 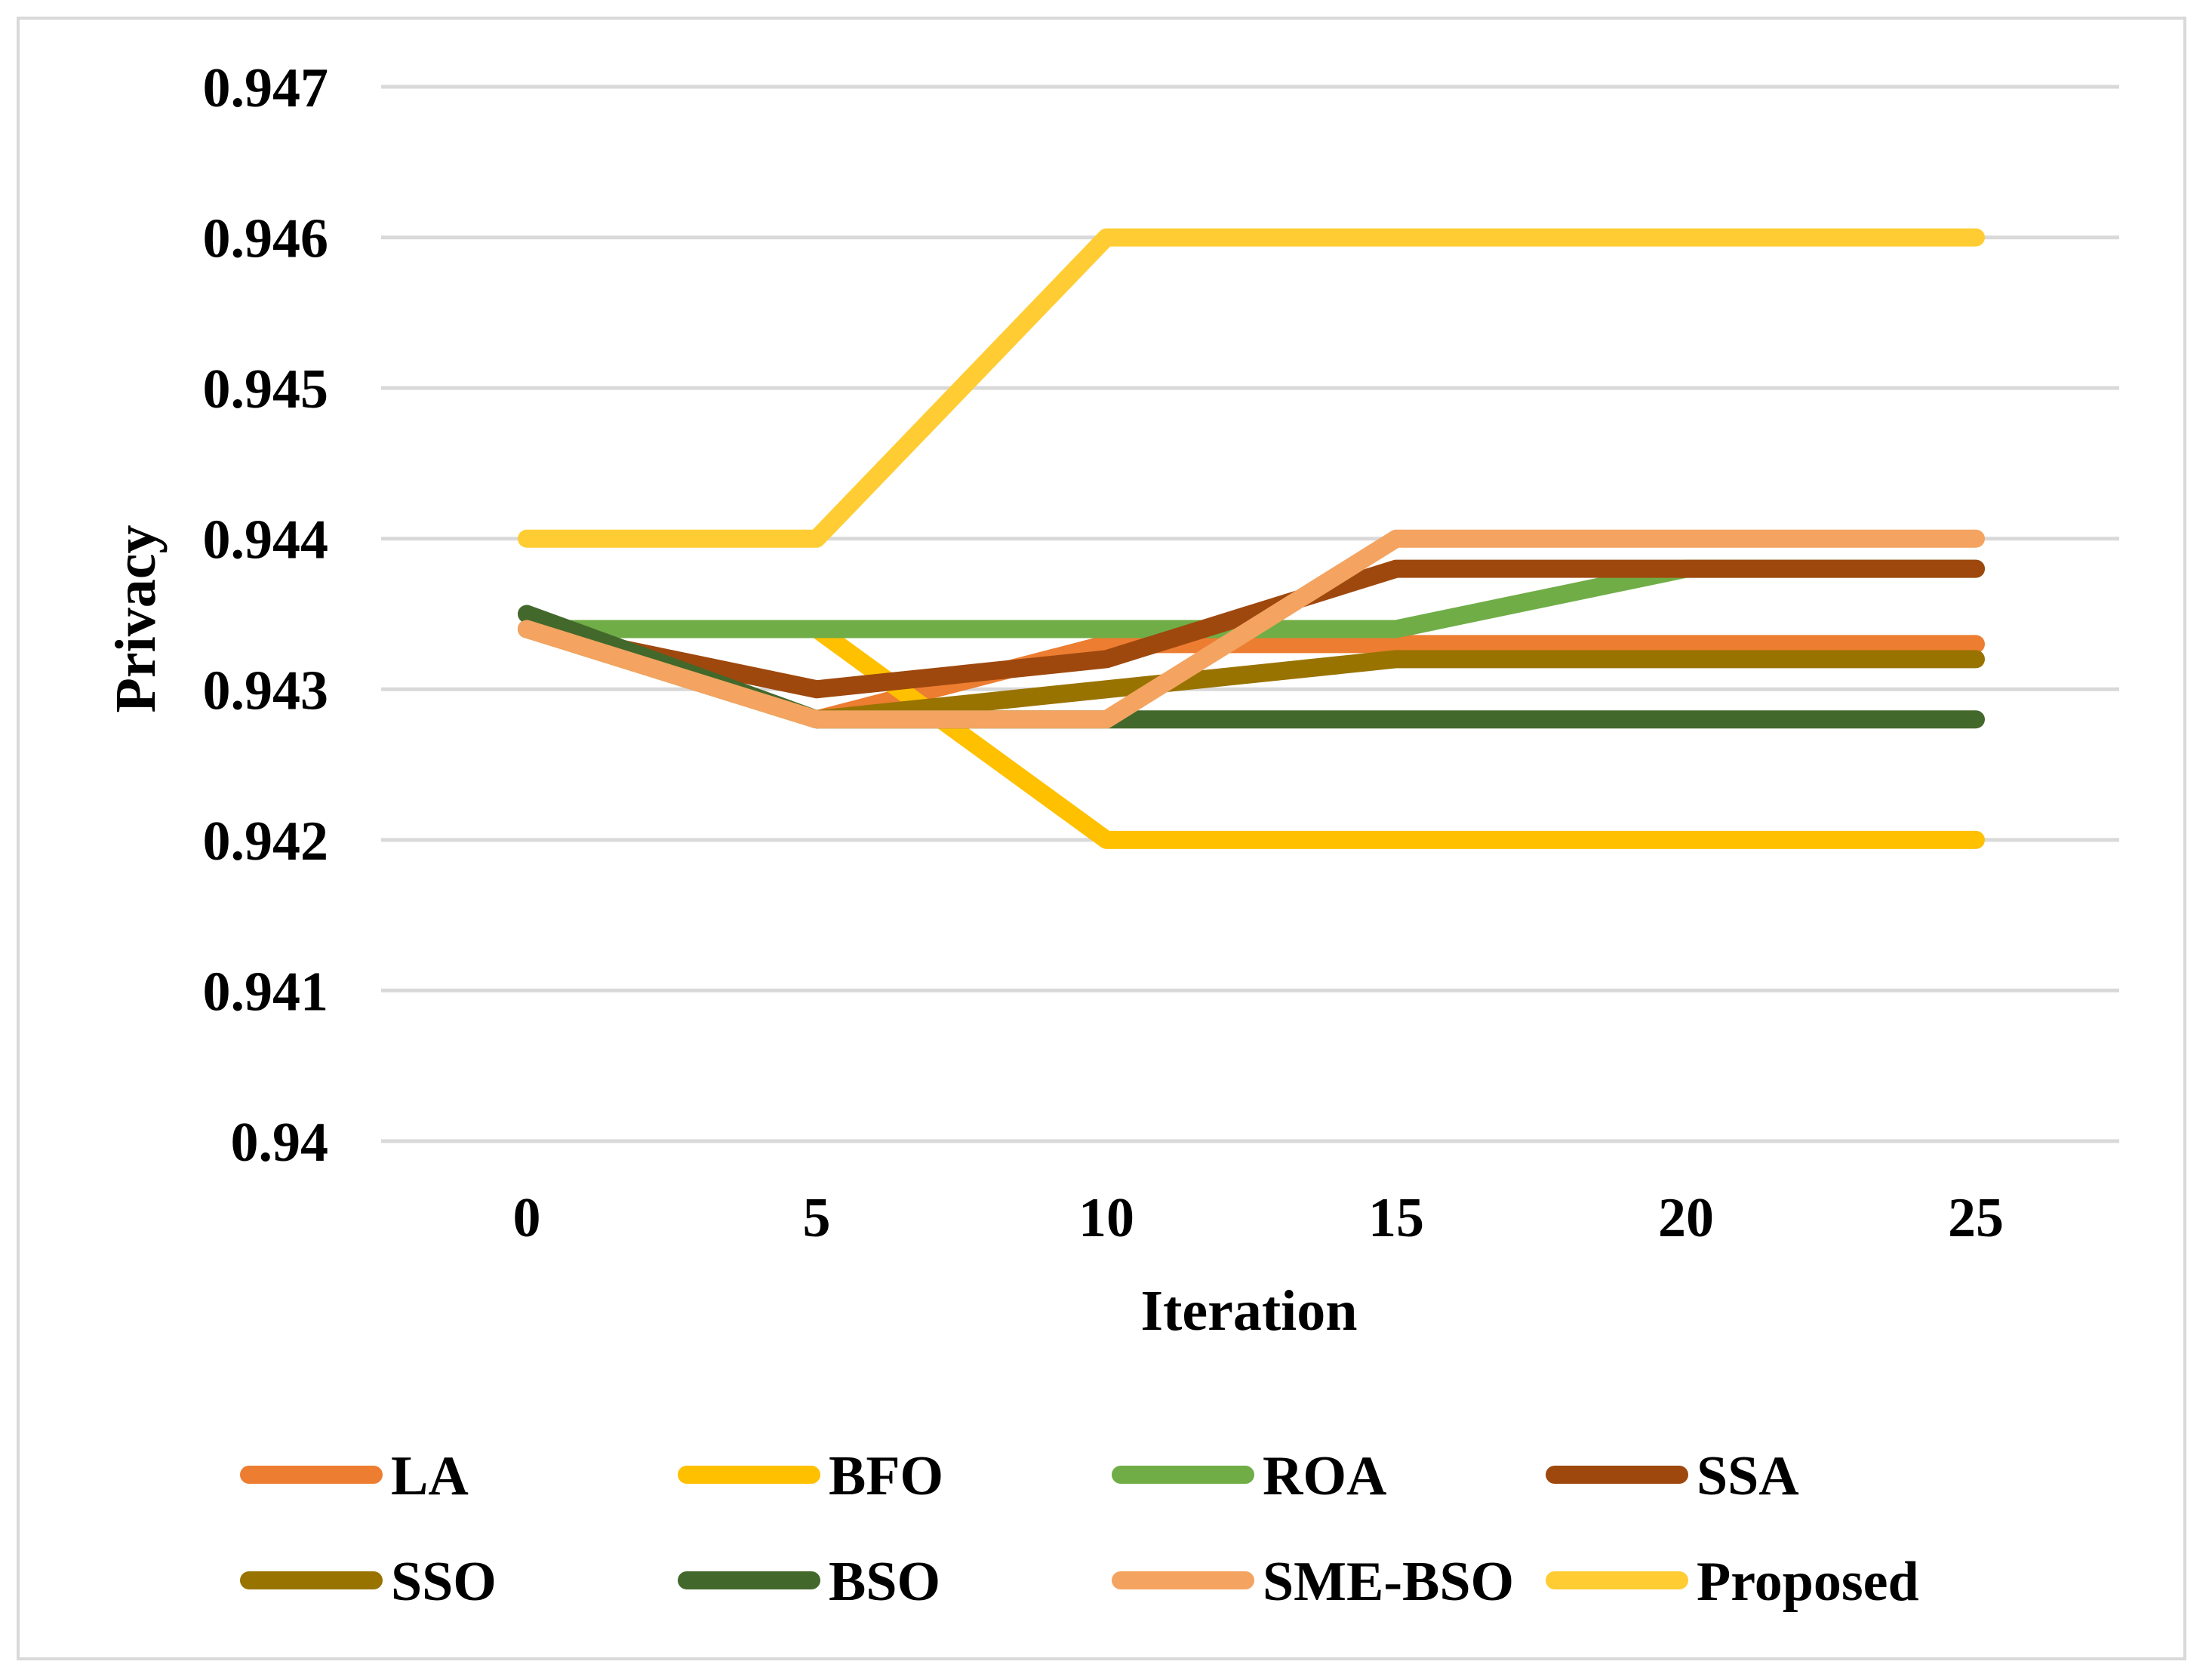 I want to click on series-line-proposed, so click(x=1251, y=388).